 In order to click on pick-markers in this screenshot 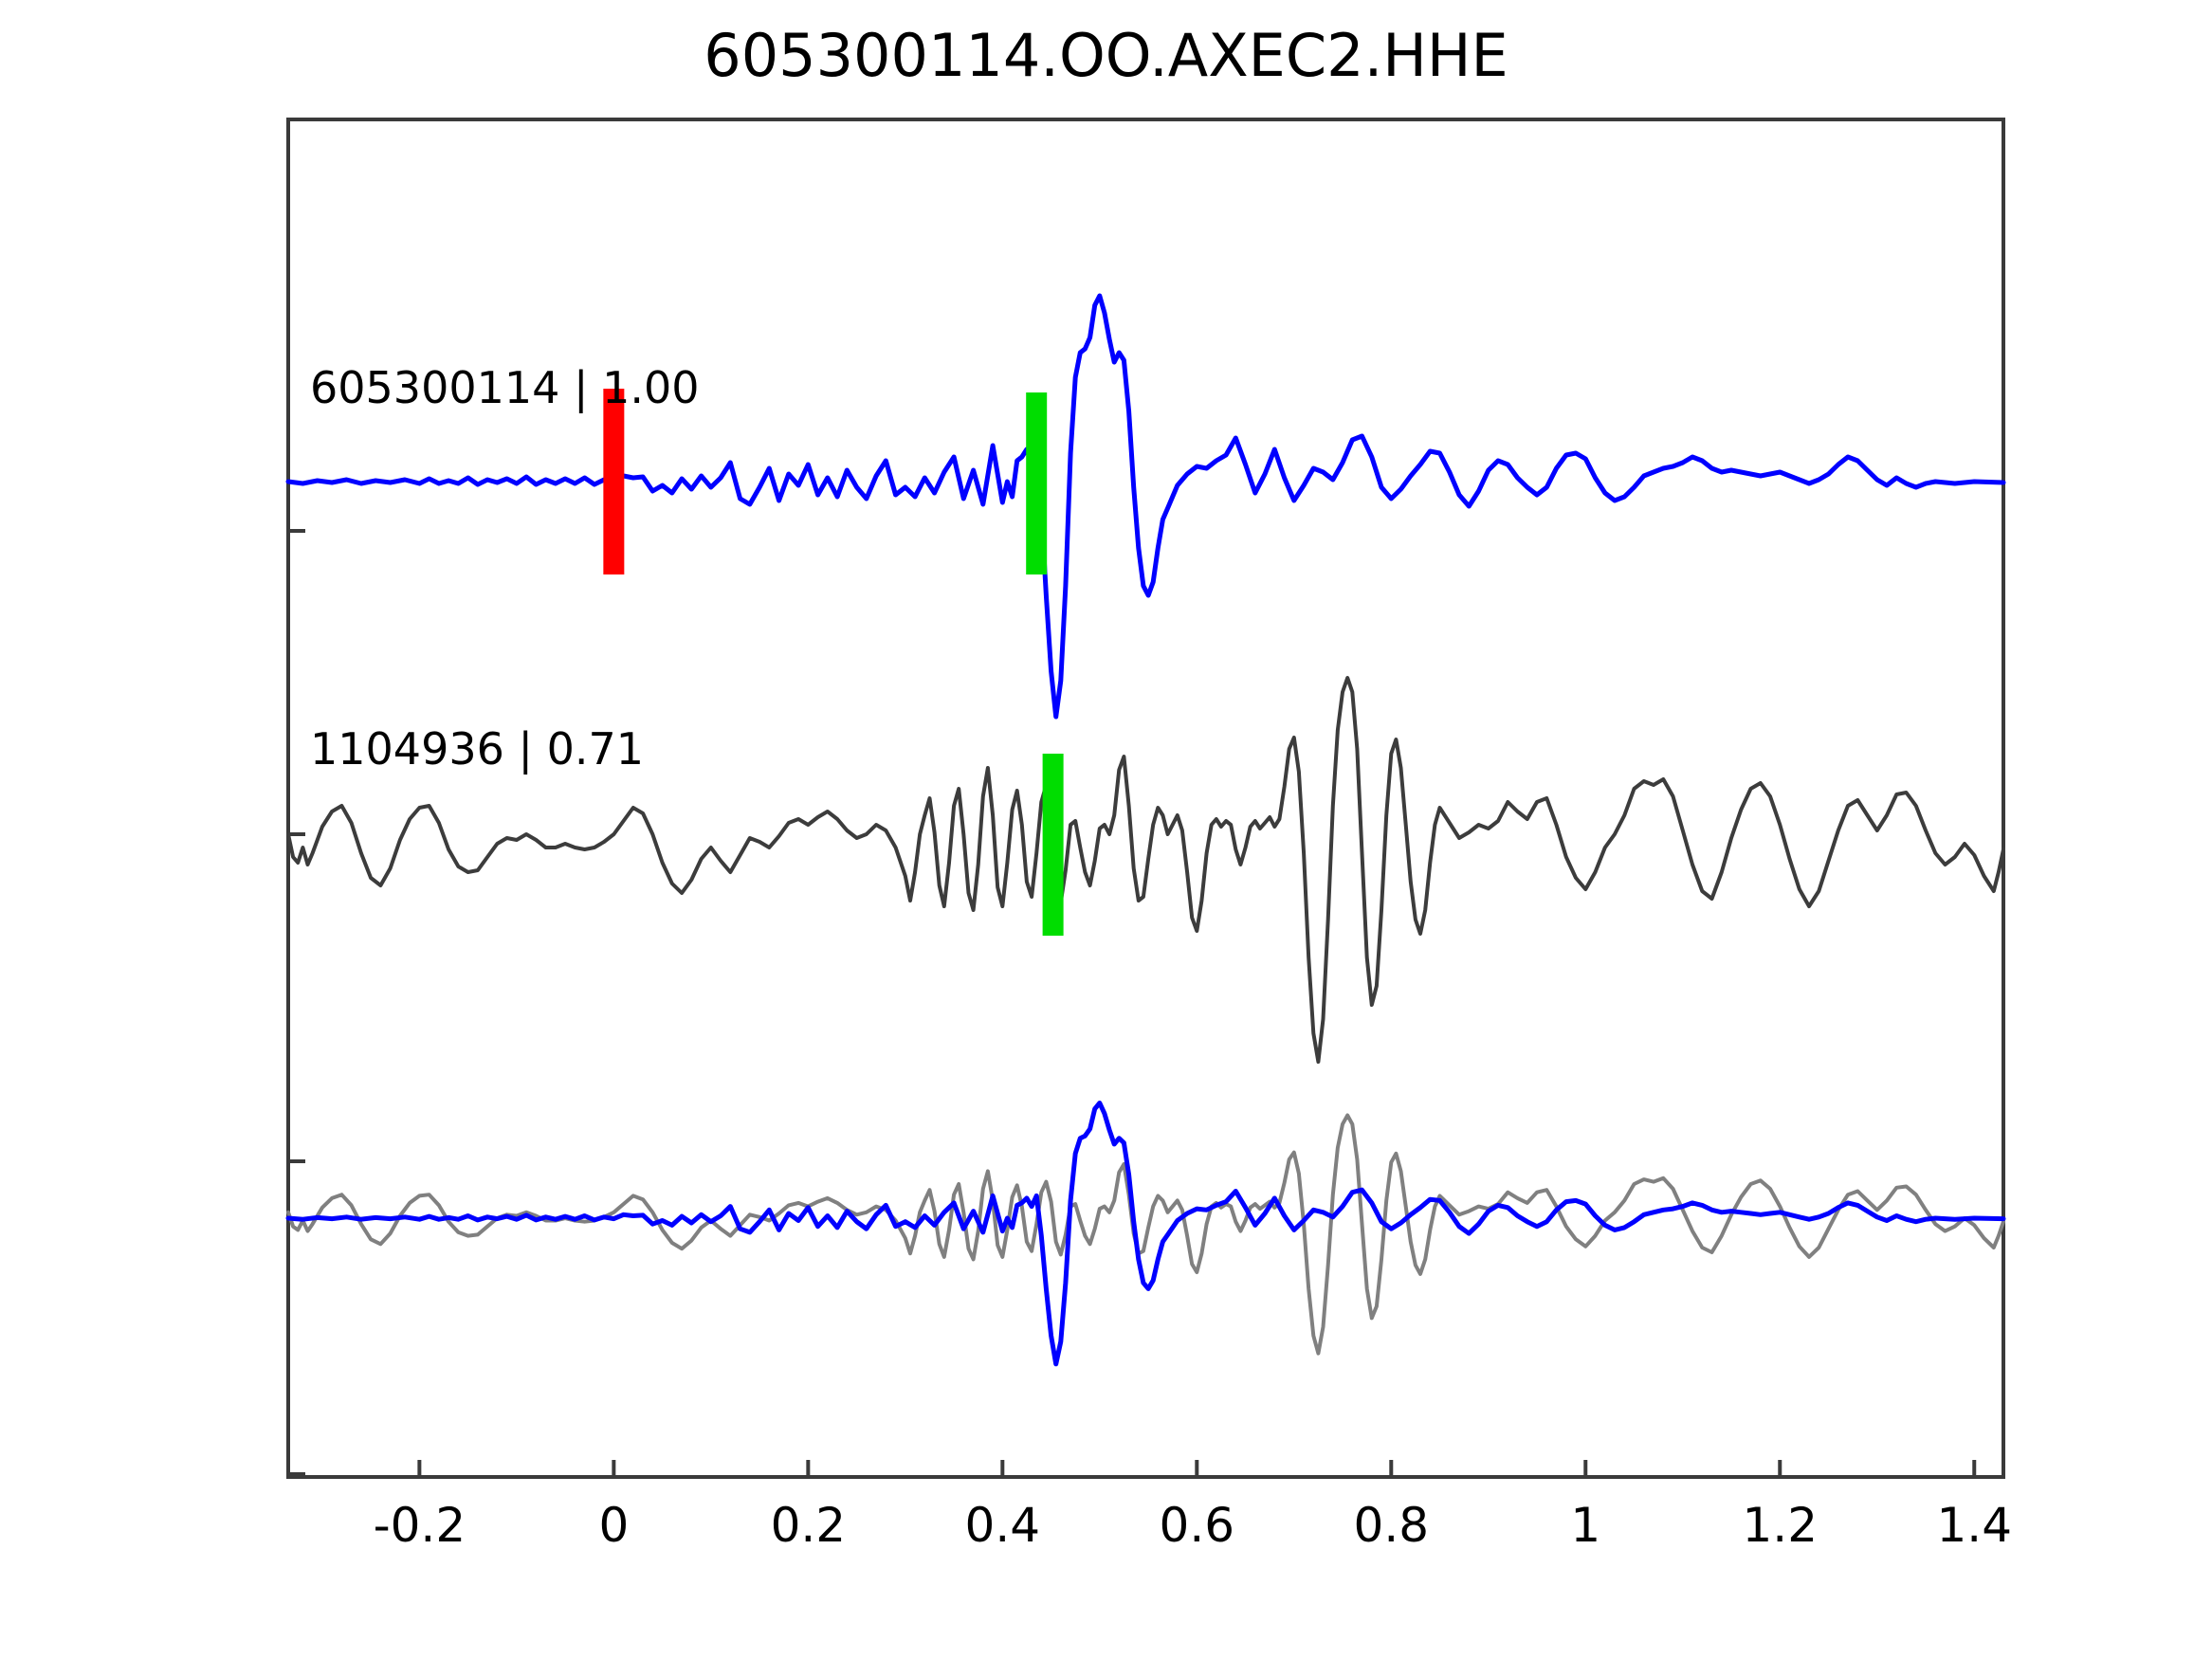, I will do `click(833, 662)`.